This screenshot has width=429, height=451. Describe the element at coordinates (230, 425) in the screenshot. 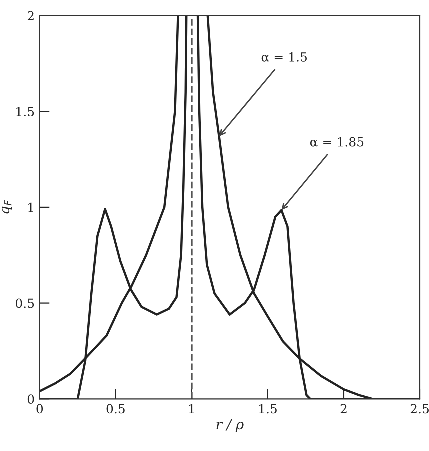

I see `x-axis-title: r / ρ` at that location.